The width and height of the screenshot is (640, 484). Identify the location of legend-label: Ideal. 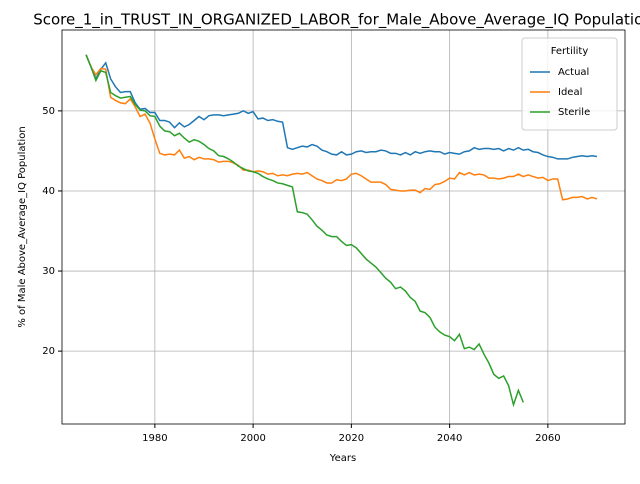
(570, 92).